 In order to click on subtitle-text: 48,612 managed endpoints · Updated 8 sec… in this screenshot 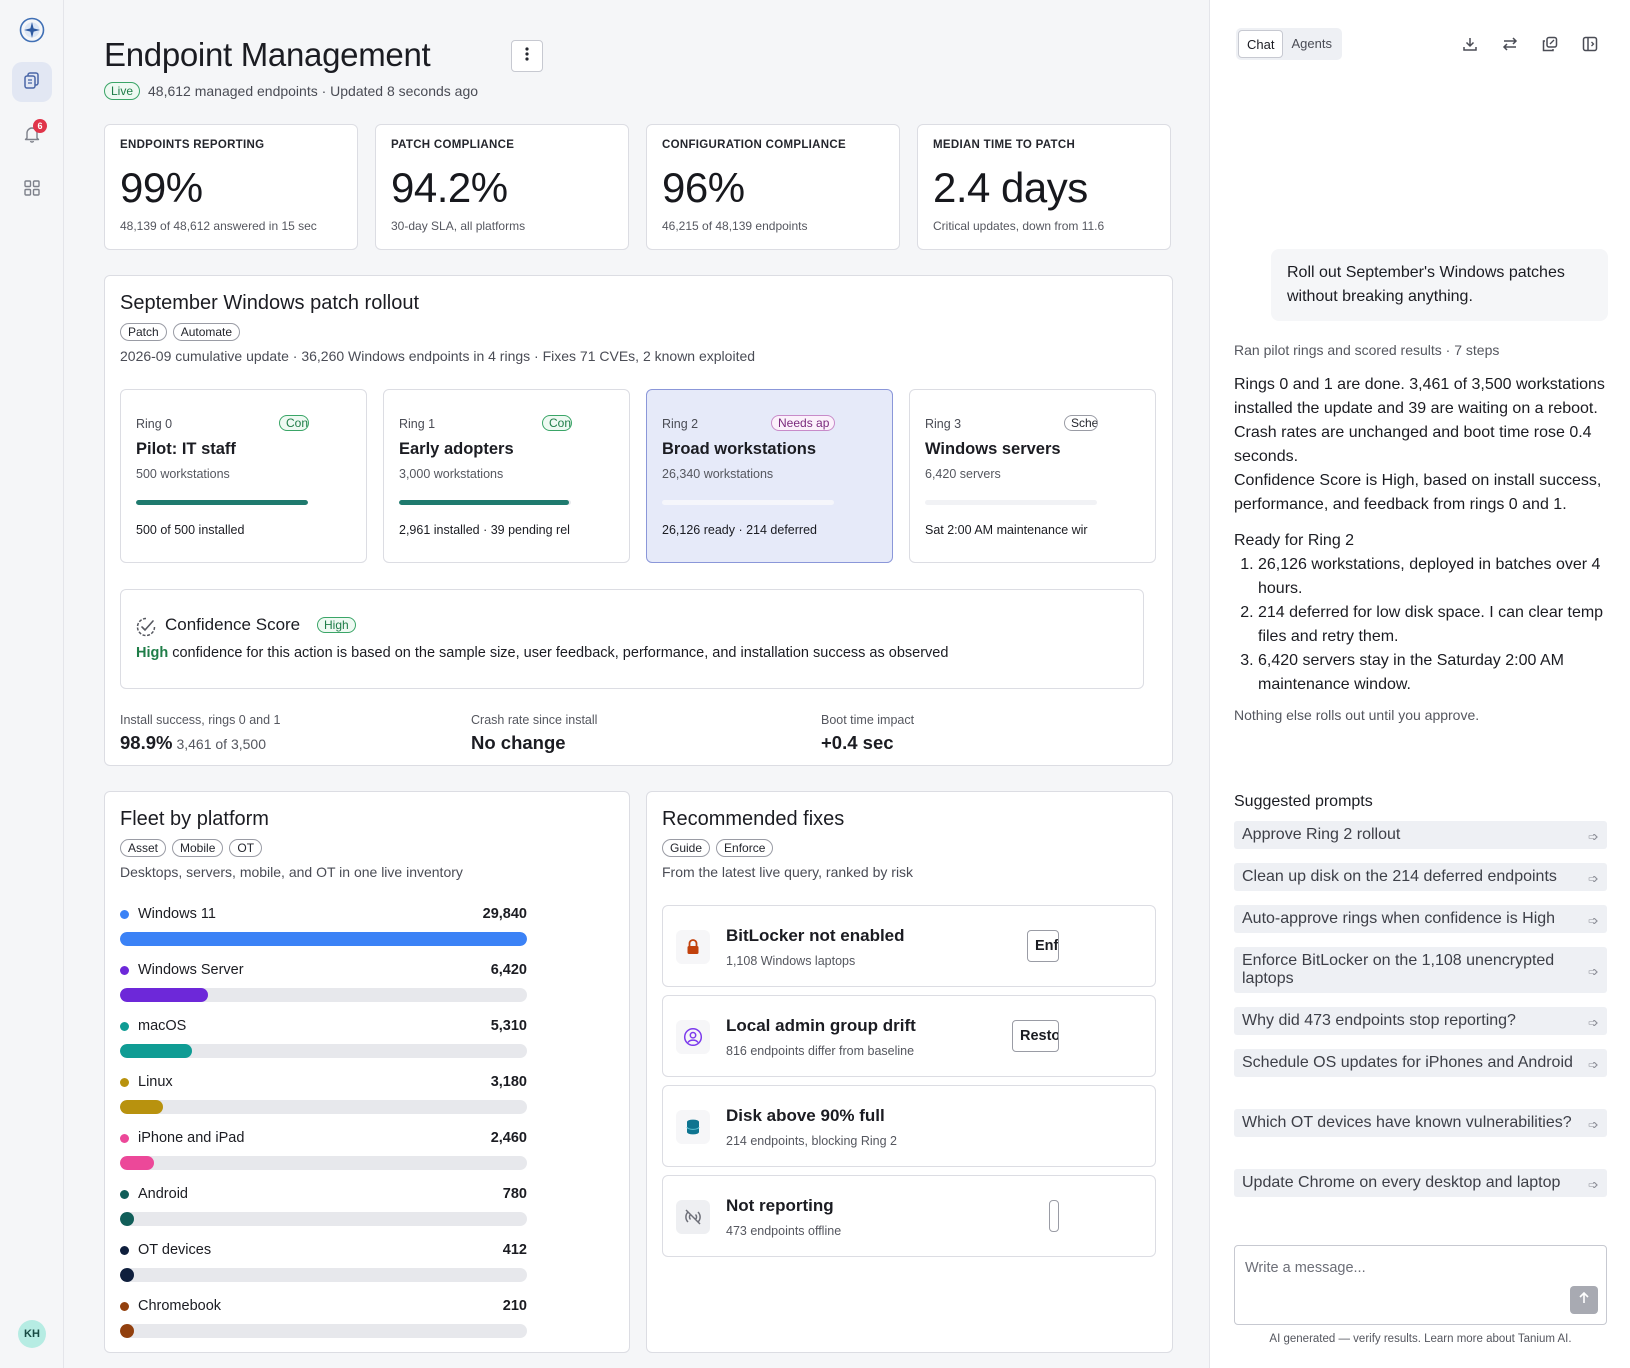, I will do `click(313, 91)`.